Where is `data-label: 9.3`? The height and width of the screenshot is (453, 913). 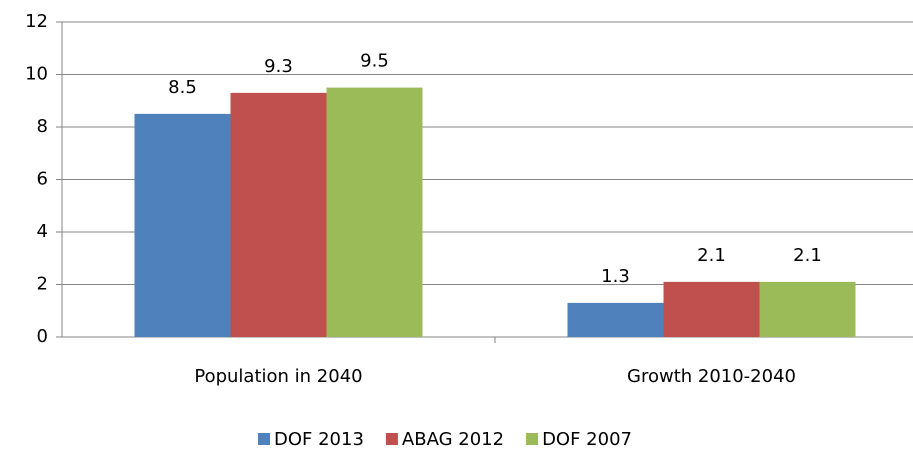
data-label: 9.3 is located at coordinates (278, 66).